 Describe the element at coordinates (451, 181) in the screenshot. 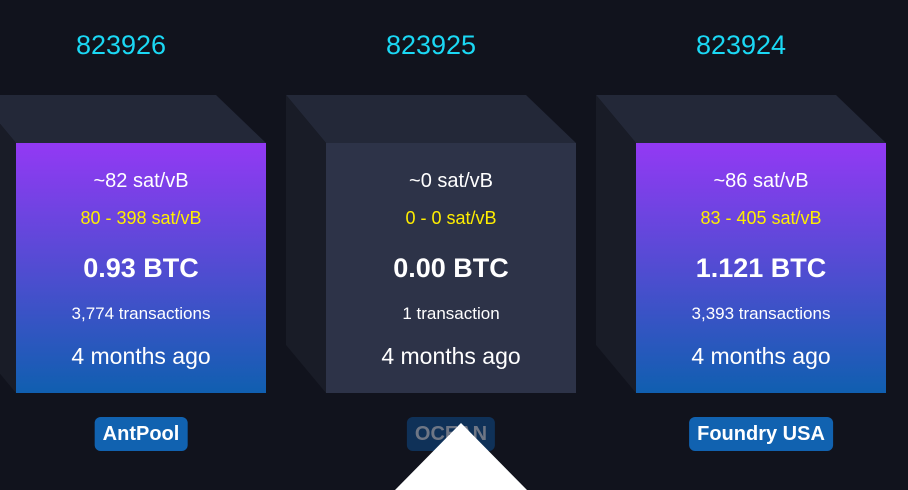

I see `median-fee: ~0 sat/vB` at that location.